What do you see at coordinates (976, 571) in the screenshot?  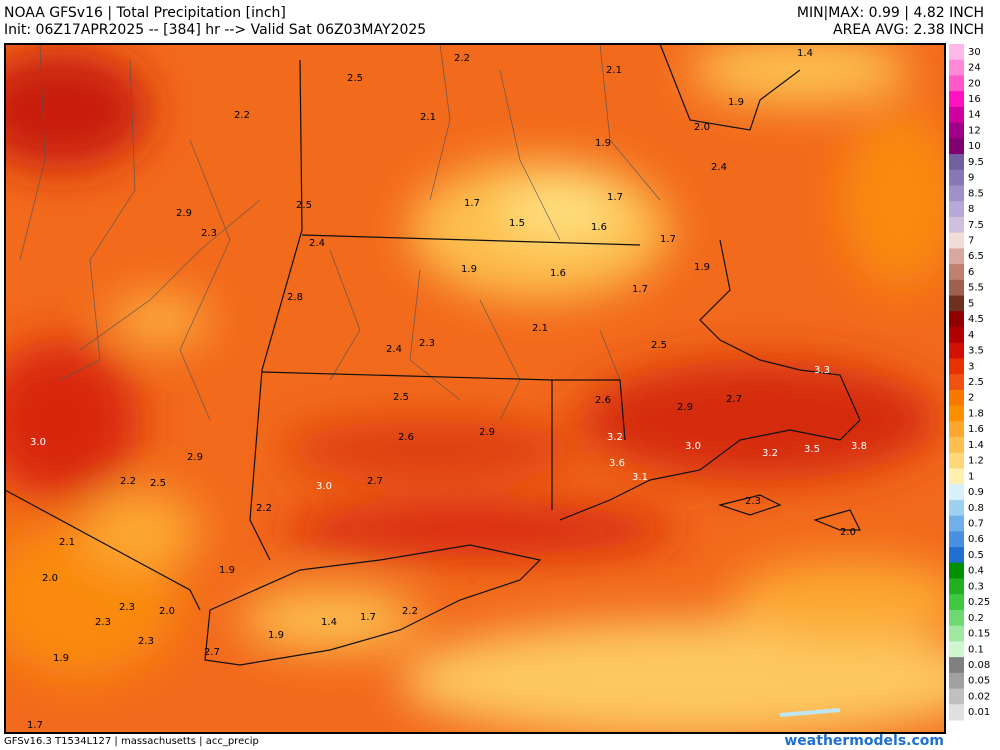 I see `colorbar-label: 0.4` at bounding box center [976, 571].